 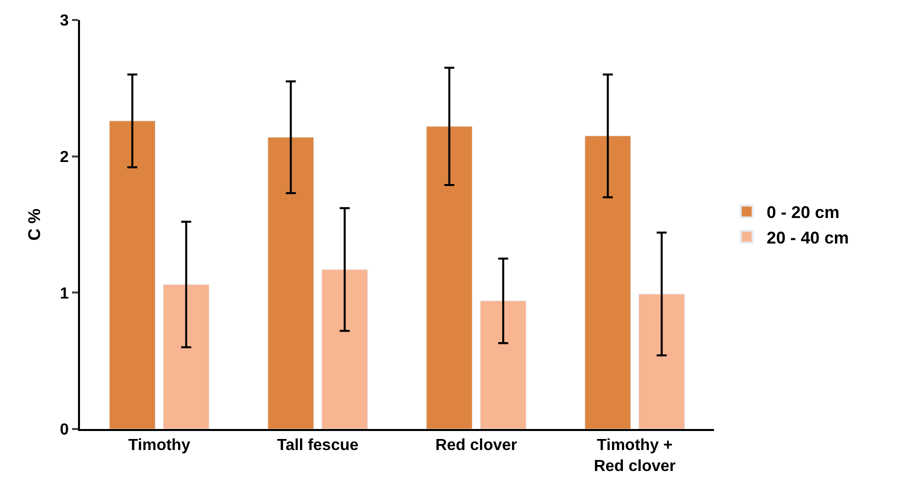 I want to click on x-tick-label: Timothy + Red clover, so click(x=635, y=456).